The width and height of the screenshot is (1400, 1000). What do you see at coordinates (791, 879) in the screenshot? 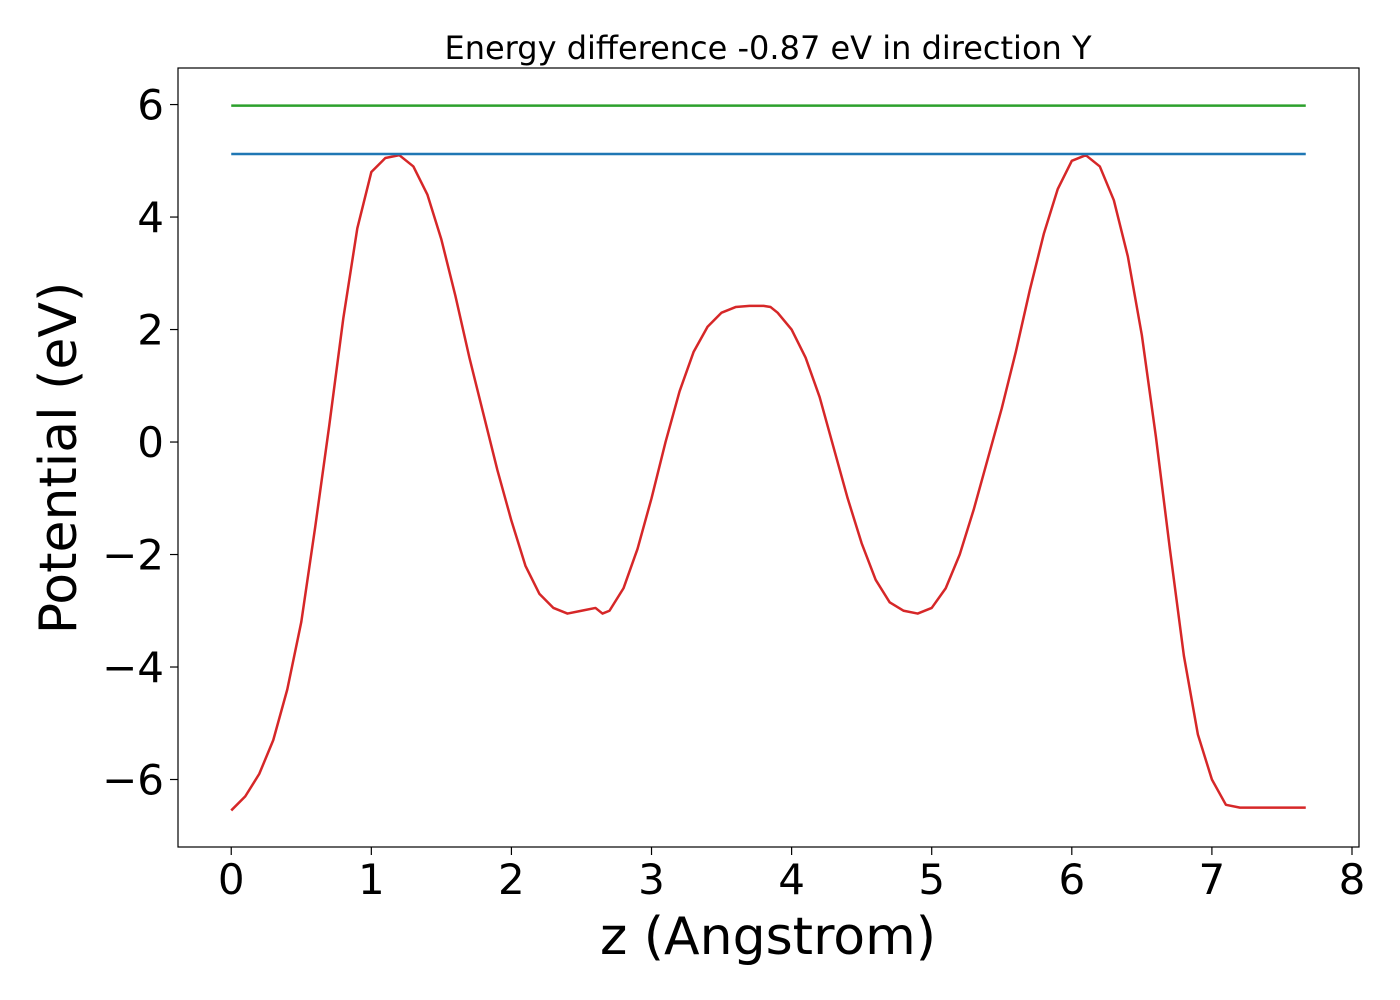
I see `x-tick-label: 4` at bounding box center [791, 879].